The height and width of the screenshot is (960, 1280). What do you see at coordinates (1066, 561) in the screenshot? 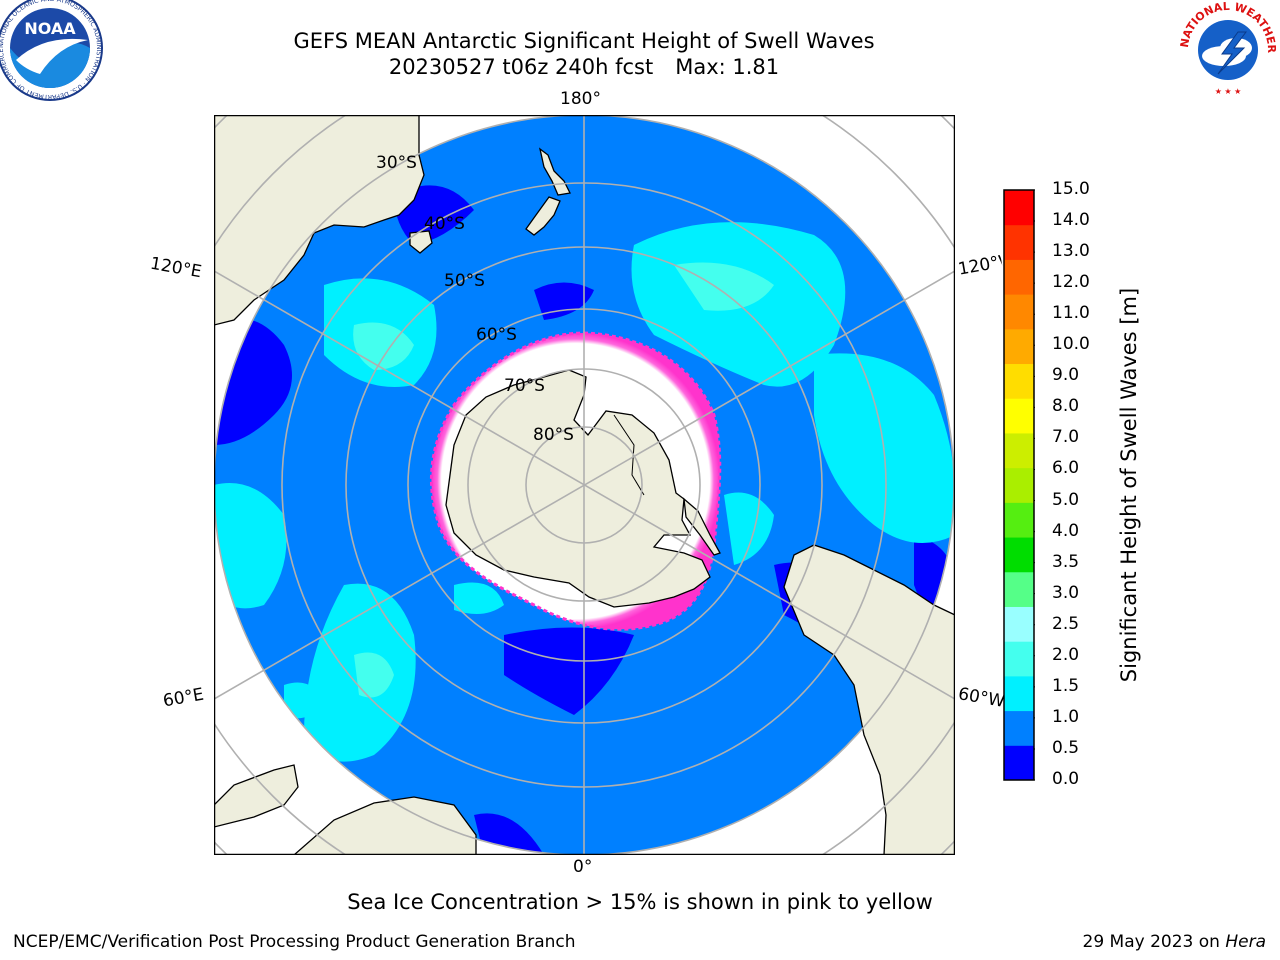
I see `colorbar-tick-label: 3.5` at bounding box center [1066, 561].